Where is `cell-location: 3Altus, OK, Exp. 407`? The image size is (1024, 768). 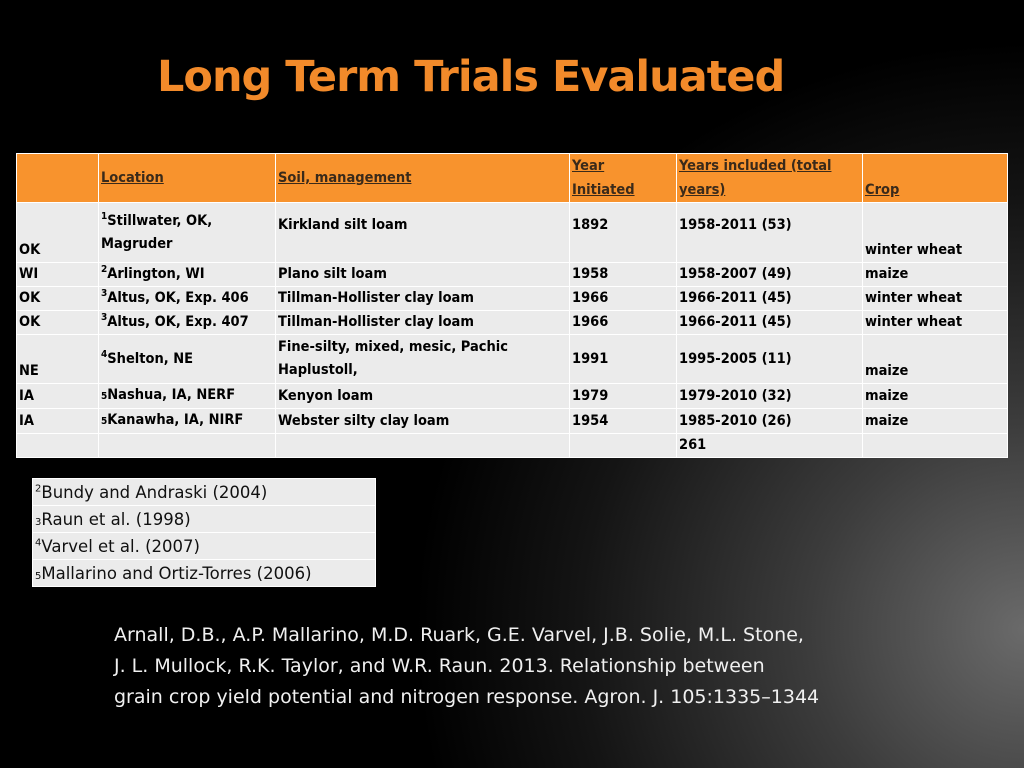 cell-location: 3Altus, OK, Exp. 407 is located at coordinates (187, 322).